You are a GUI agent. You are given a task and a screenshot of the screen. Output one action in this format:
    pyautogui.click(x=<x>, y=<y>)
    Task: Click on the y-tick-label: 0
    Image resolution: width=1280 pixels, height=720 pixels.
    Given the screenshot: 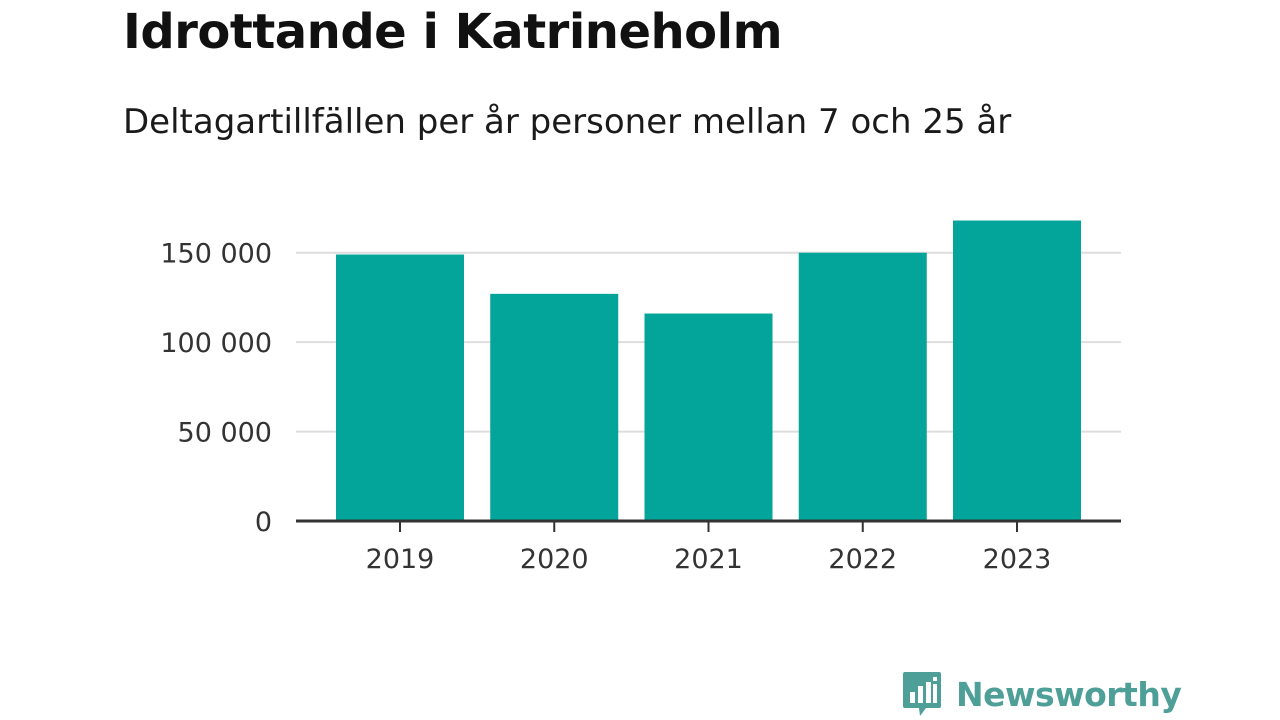 What is the action you would take?
    pyautogui.click(x=263, y=522)
    